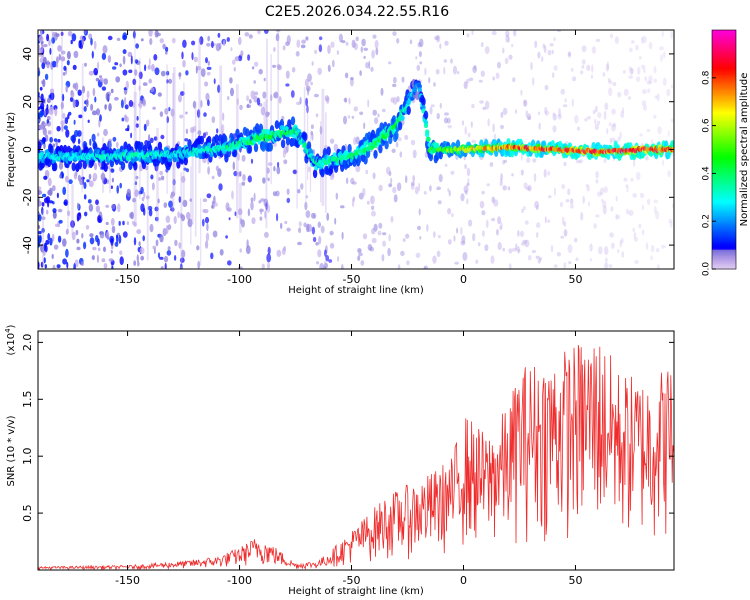 This screenshot has width=750, height=600. What do you see at coordinates (352, 580) in the screenshot?
I see `x-tick-label: -50` at bounding box center [352, 580].